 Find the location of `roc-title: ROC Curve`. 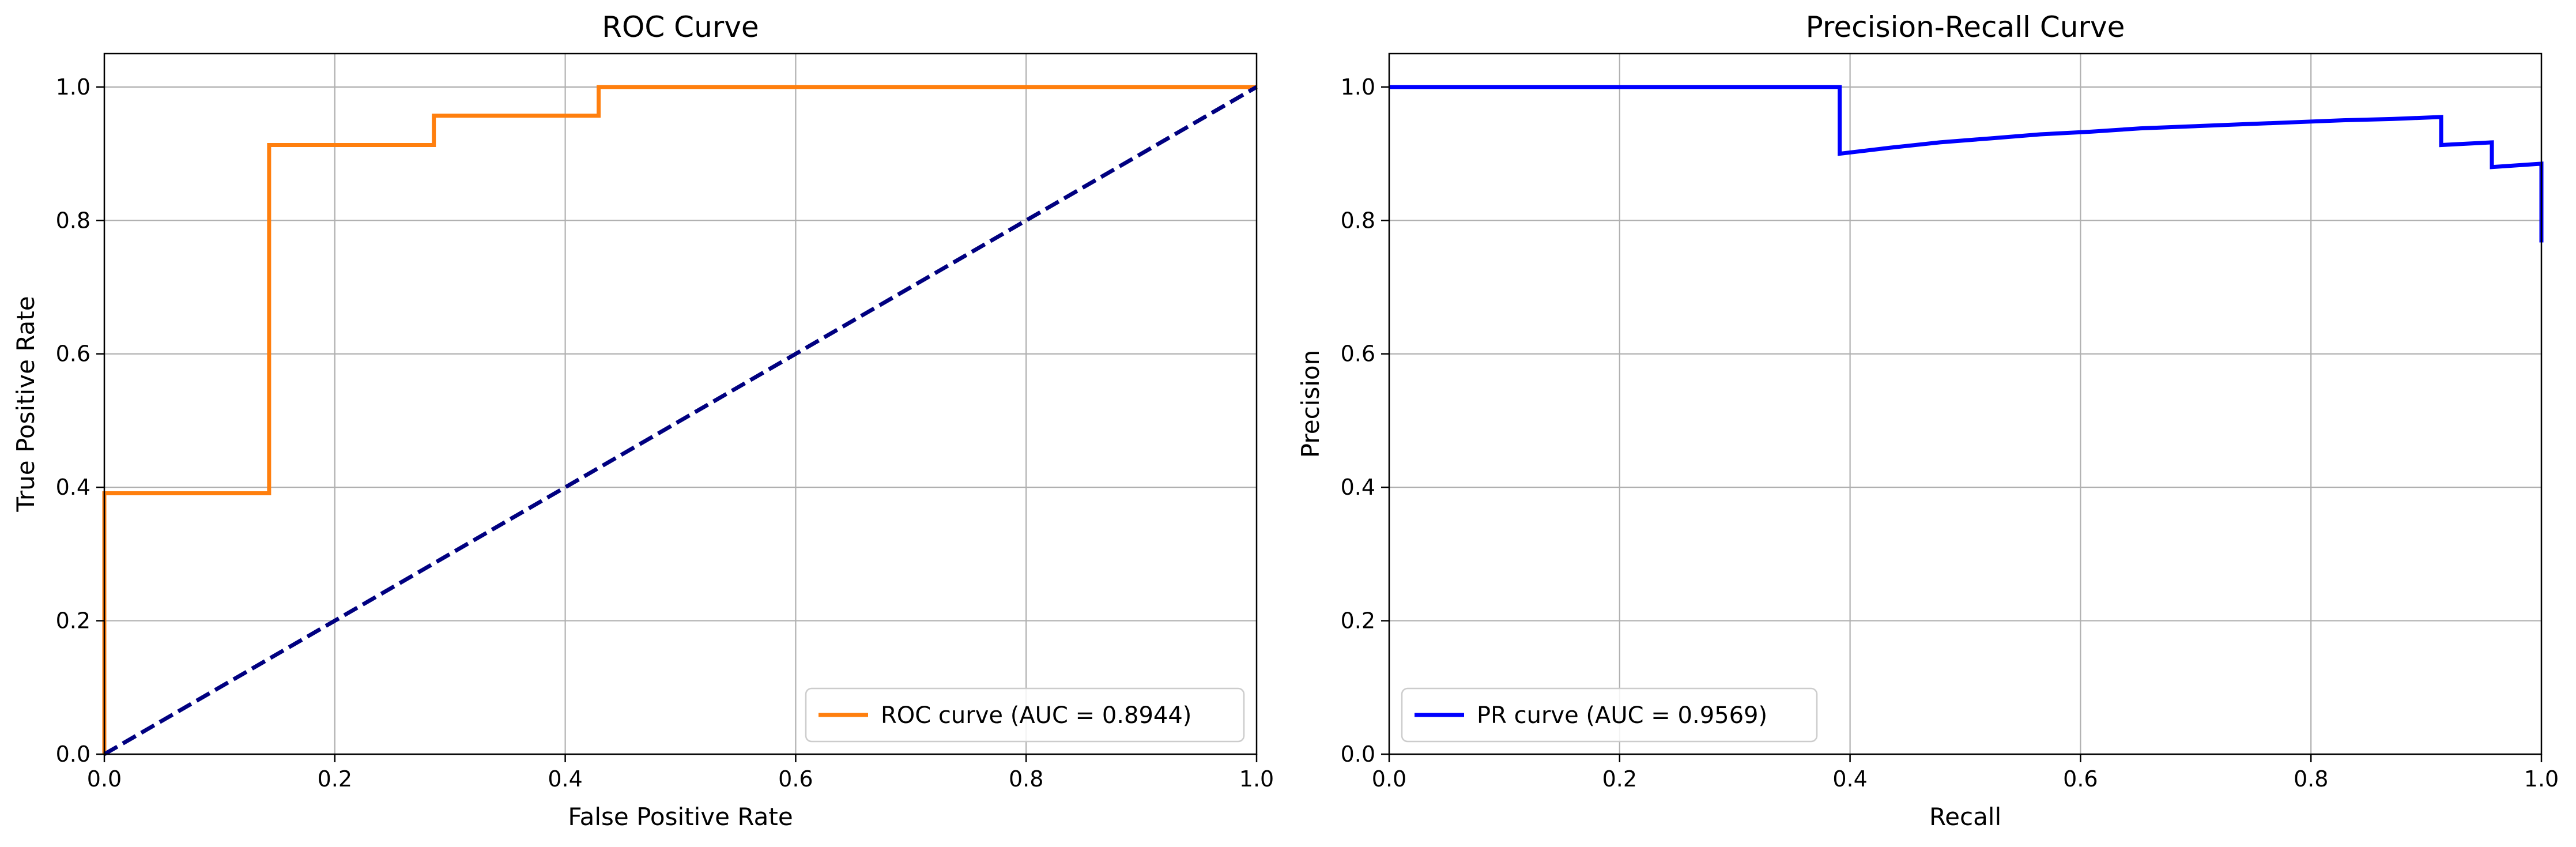

roc-title: ROC Curve is located at coordinates (680, 27).